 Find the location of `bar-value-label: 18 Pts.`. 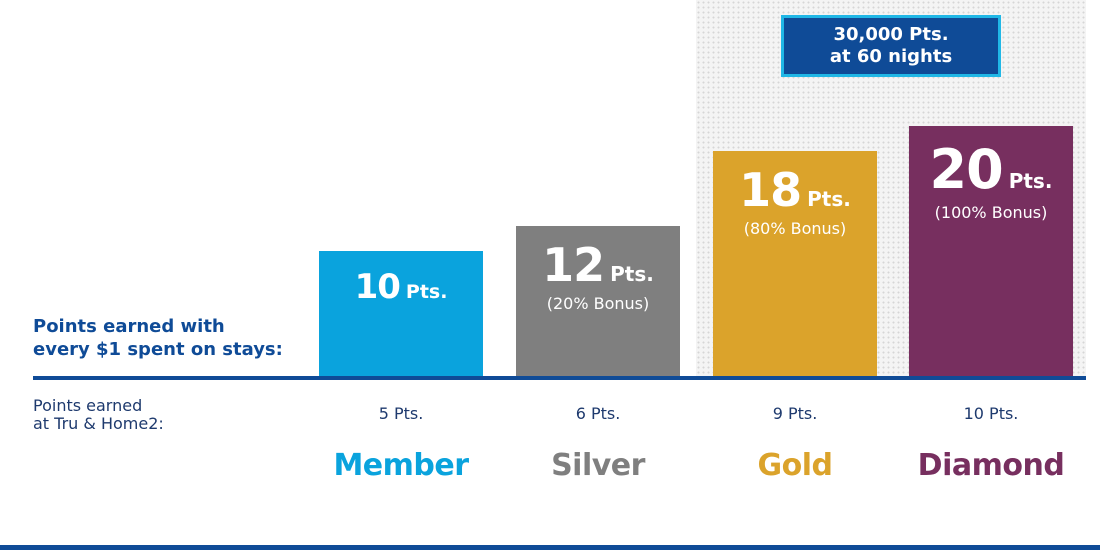

bar-value-label: 18 Pts. is located at coordinates (795, 190).